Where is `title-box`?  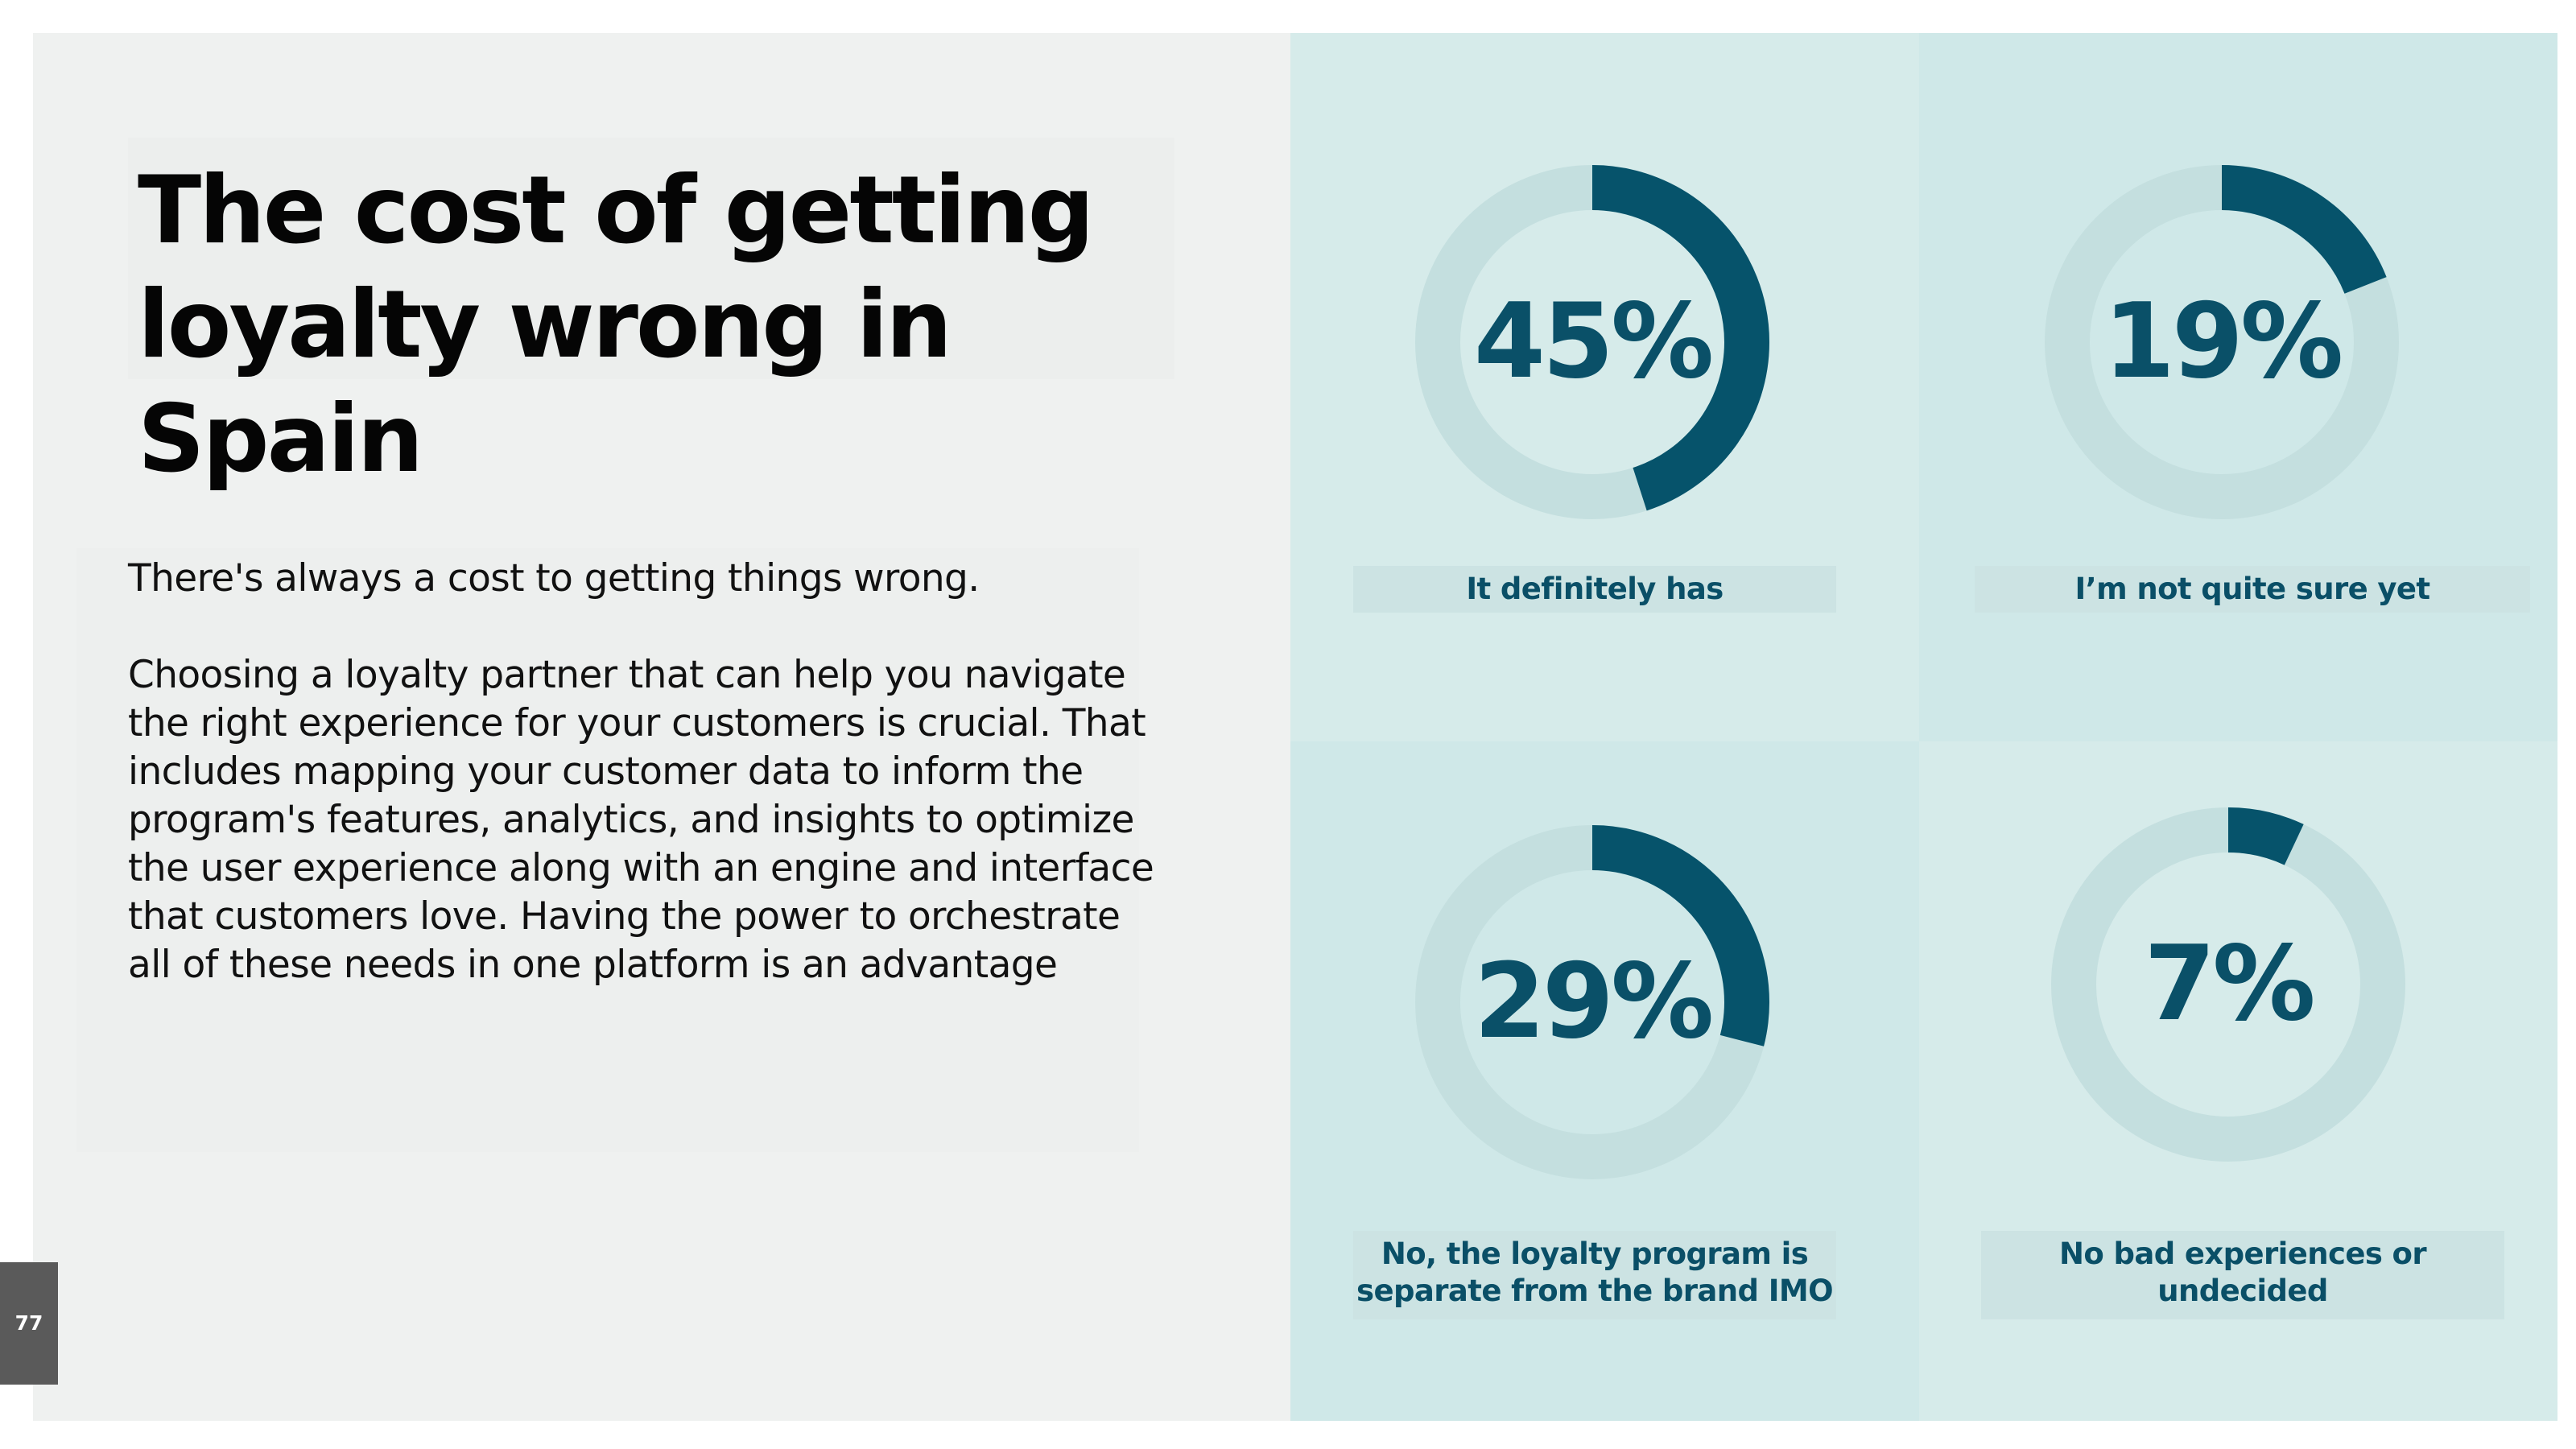
title-box is located at coordinates (651, 258).